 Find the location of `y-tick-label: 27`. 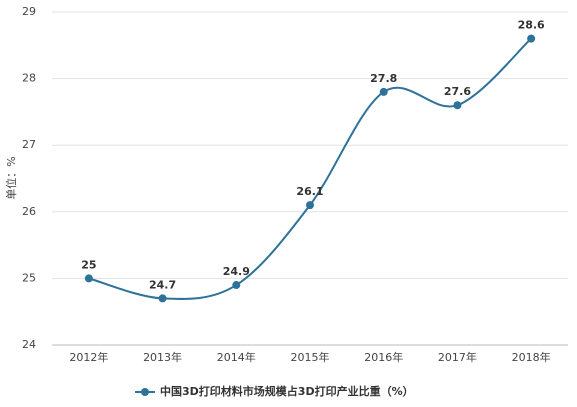

y-tick-label: 27 is located at coordinates (29, 144).